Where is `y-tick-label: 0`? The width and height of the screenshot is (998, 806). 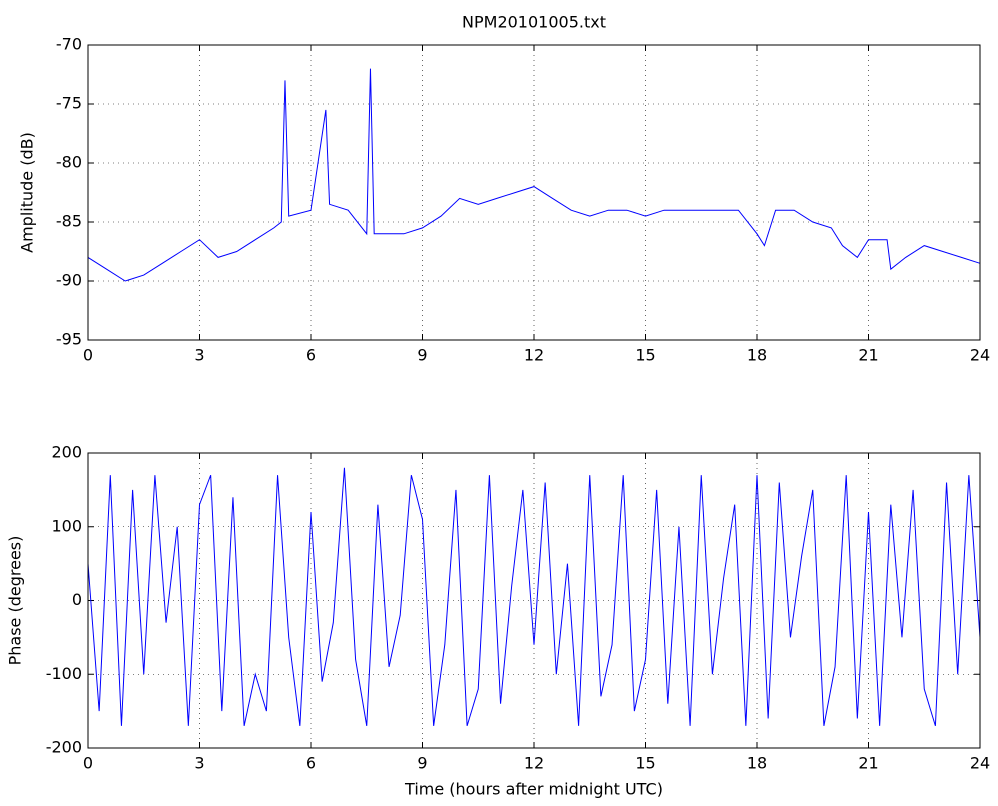 y-tick-label: 0 is located at coordinates (77, 599).